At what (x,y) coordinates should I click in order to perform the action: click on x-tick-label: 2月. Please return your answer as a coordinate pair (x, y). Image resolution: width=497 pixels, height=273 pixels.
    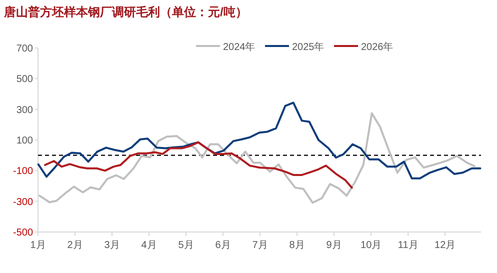
    Looking at the image, I should click on (75, 245).